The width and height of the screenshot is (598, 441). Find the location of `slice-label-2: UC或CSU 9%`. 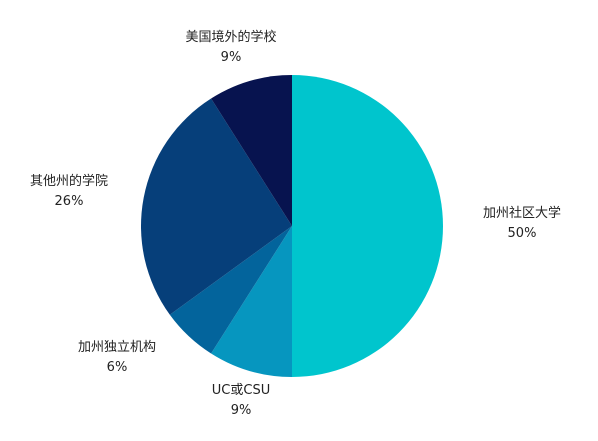

slice-label-2: UC或CSU 9% is located at coordinates (241, 401).